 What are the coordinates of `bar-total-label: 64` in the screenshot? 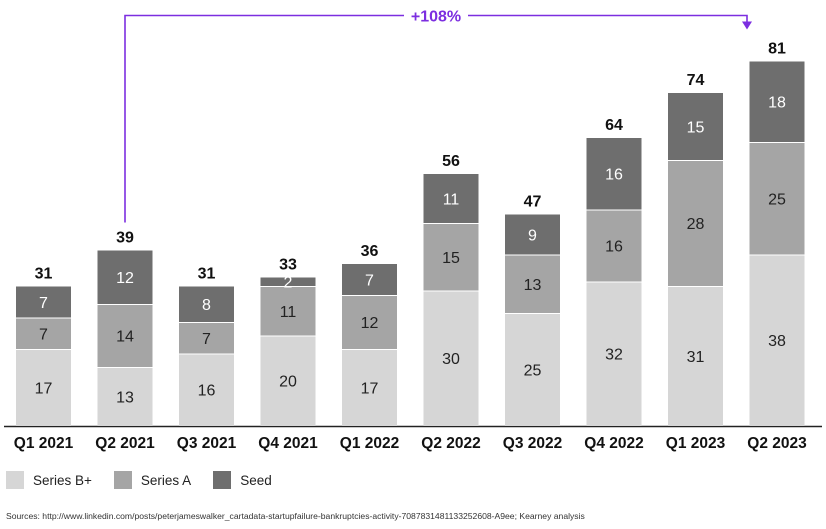 It's located at (614, 125).